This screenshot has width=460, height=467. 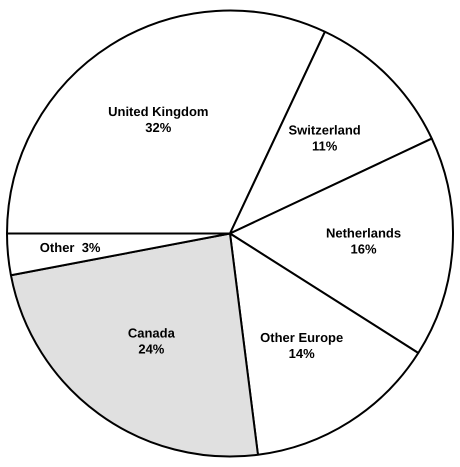 I want to click on data-label: 24%, so click(x=151, y=348).